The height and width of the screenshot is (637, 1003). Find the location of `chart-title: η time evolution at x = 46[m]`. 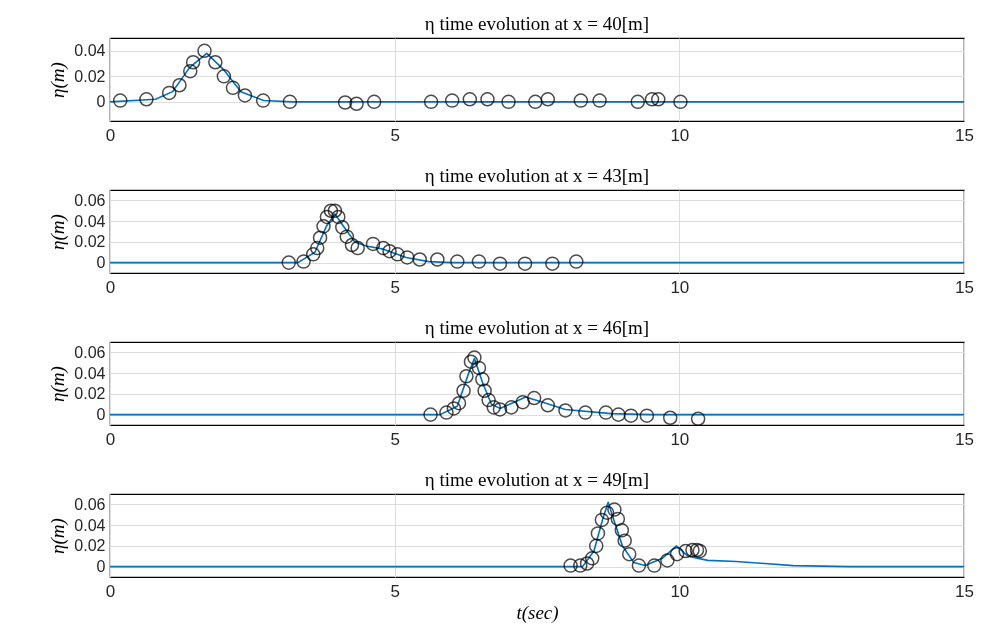

chart-title: η time evolution at x = 46[m] is located at coordinates (537, 327).